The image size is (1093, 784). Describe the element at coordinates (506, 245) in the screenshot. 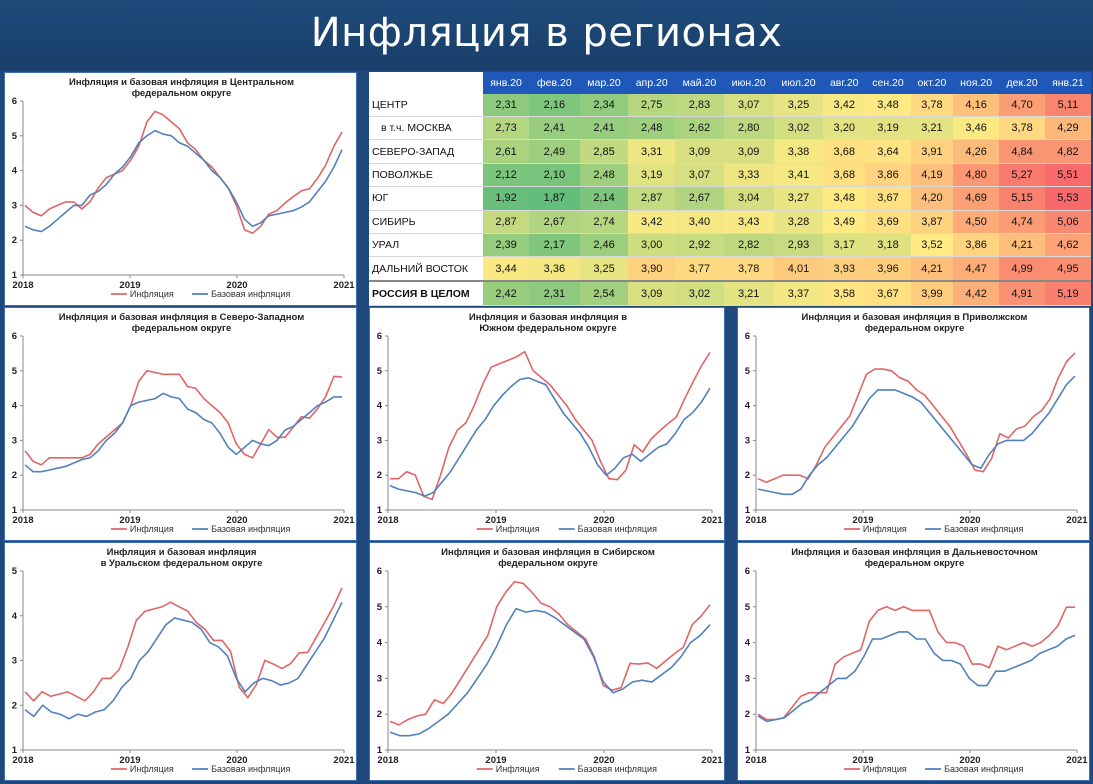

I see `table-cell: 2,39` at that location.